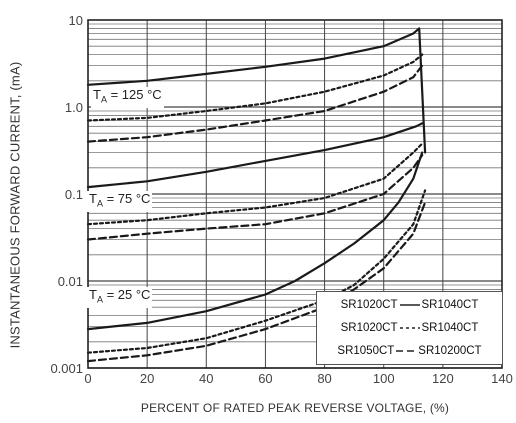 This screenshot has height=423, width=516. Describe the element at coordinates (502, 378) in the screenshot. I see `x-tick-label: 140` at that location.